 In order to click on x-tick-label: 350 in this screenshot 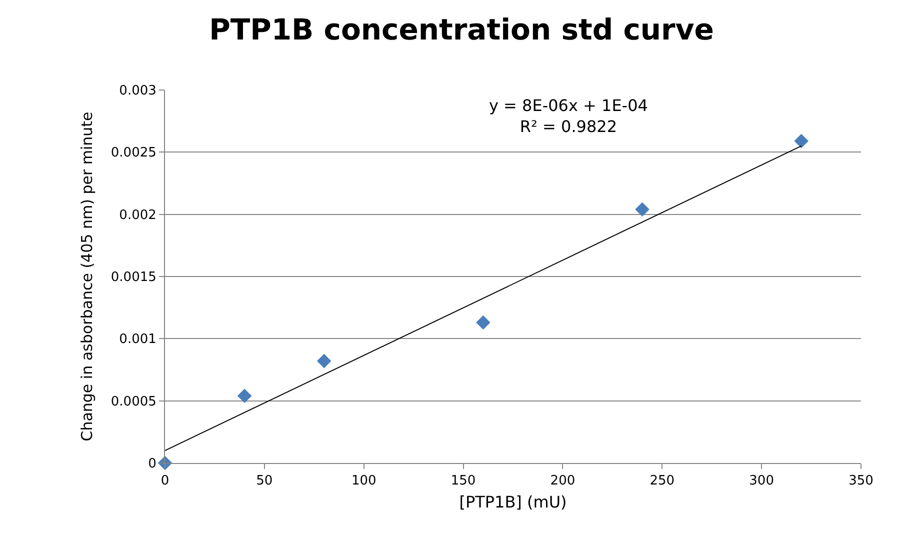, I will do `click(861, 481)`.